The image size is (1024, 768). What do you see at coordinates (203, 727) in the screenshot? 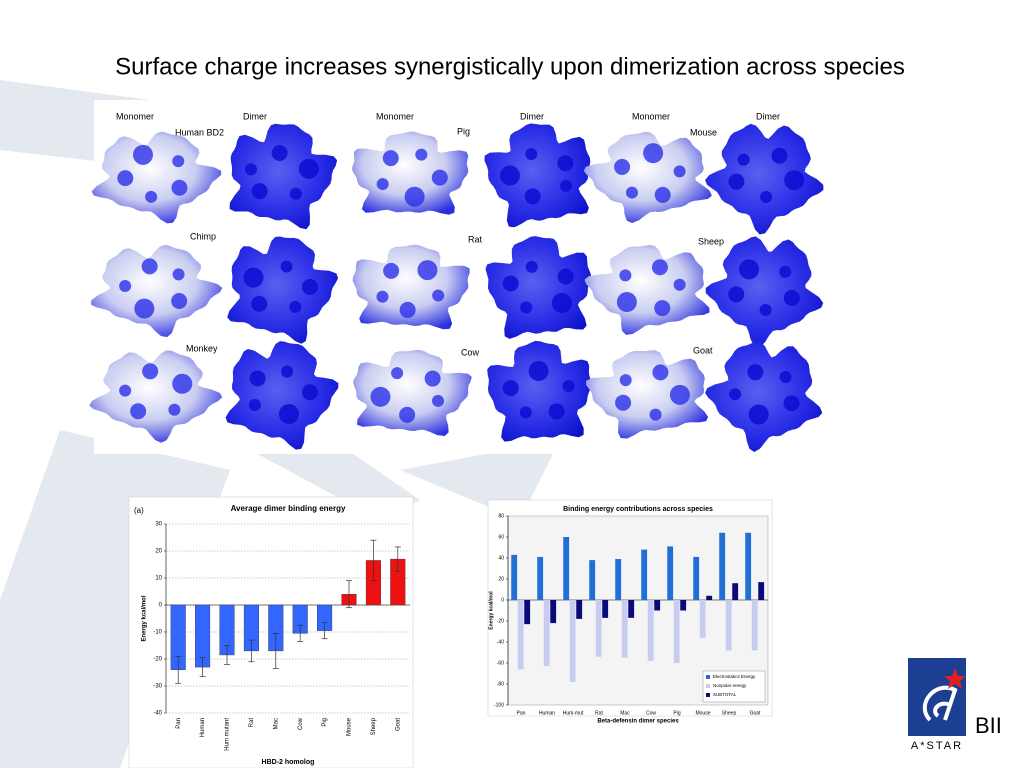
I see `x-tick-label: Human` at bounding box center [203, 727].